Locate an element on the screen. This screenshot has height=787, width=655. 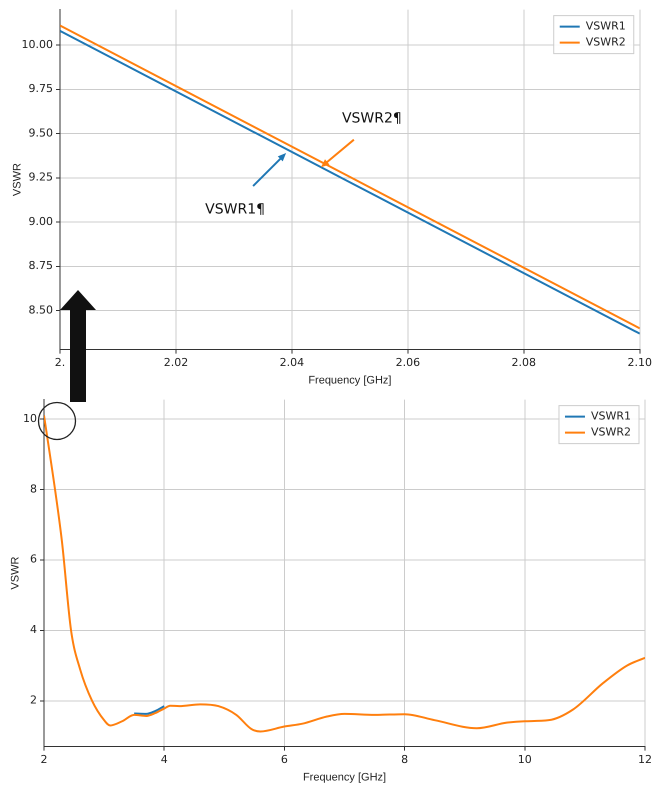
y-tick-label: 4 is located at coordinates (33, 629).